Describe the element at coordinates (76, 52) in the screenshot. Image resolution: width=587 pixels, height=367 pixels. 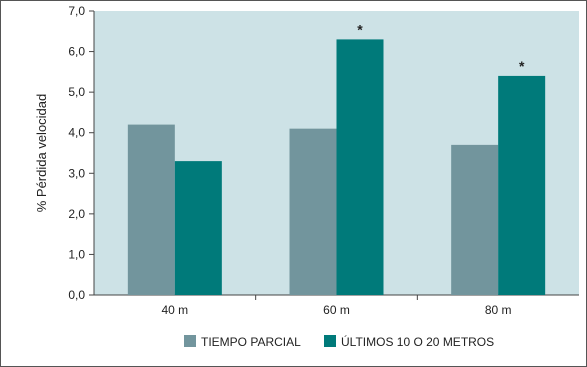
I see `y-tick-label: 6,0` at that location.